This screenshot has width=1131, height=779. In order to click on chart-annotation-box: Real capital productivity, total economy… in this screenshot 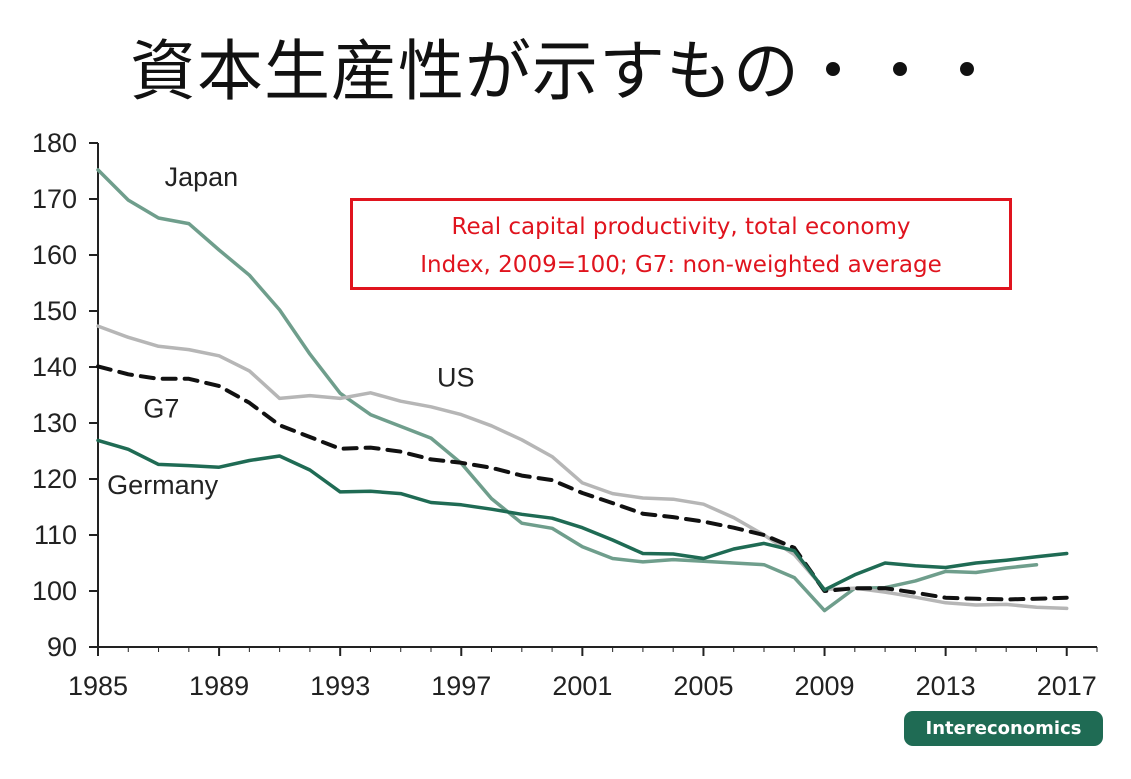, I will do `click(681, 244)`.